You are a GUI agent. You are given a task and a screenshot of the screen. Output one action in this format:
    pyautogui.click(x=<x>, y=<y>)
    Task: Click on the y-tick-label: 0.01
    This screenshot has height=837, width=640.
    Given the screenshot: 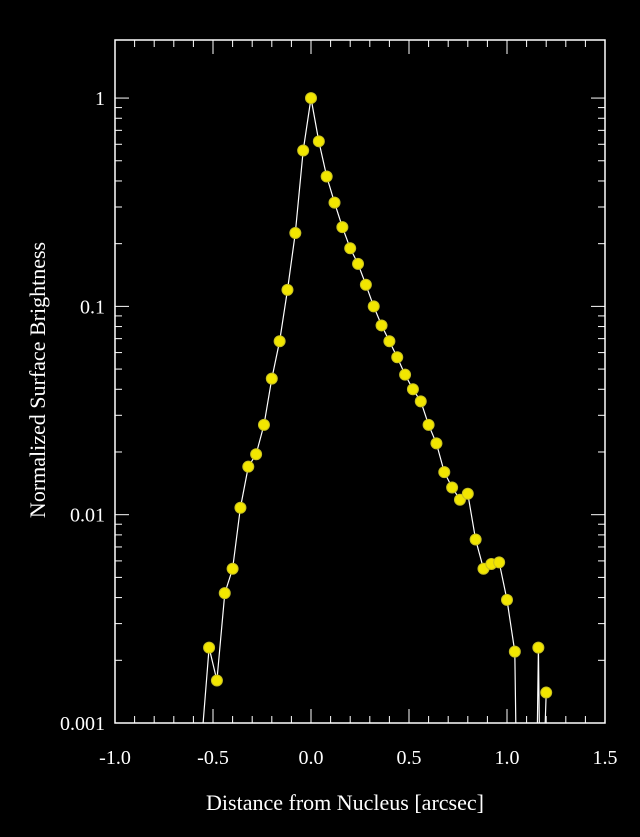 What is the action you would take?
    pyautogui.click(x=87, y=516)
    